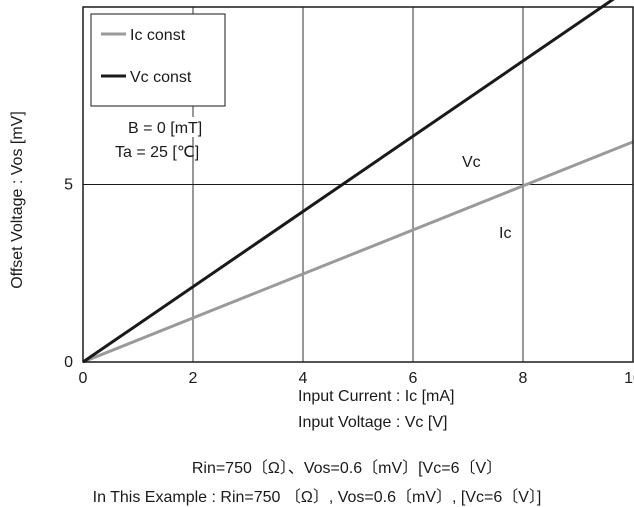  What do you see at coordinates (165, 128) in the screenshot?
I see `condition-magnetic-field: B = 0 [mT]` at bounding box center [165, 128].